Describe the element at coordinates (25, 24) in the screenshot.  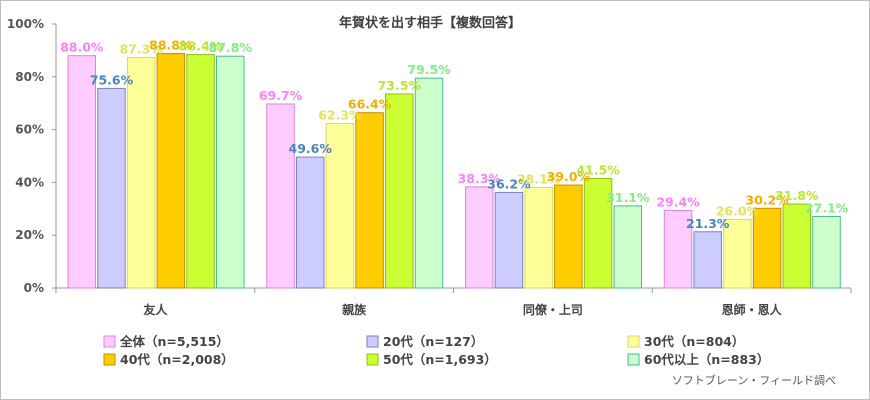
I see `y-tick-label: 100%` at that location.